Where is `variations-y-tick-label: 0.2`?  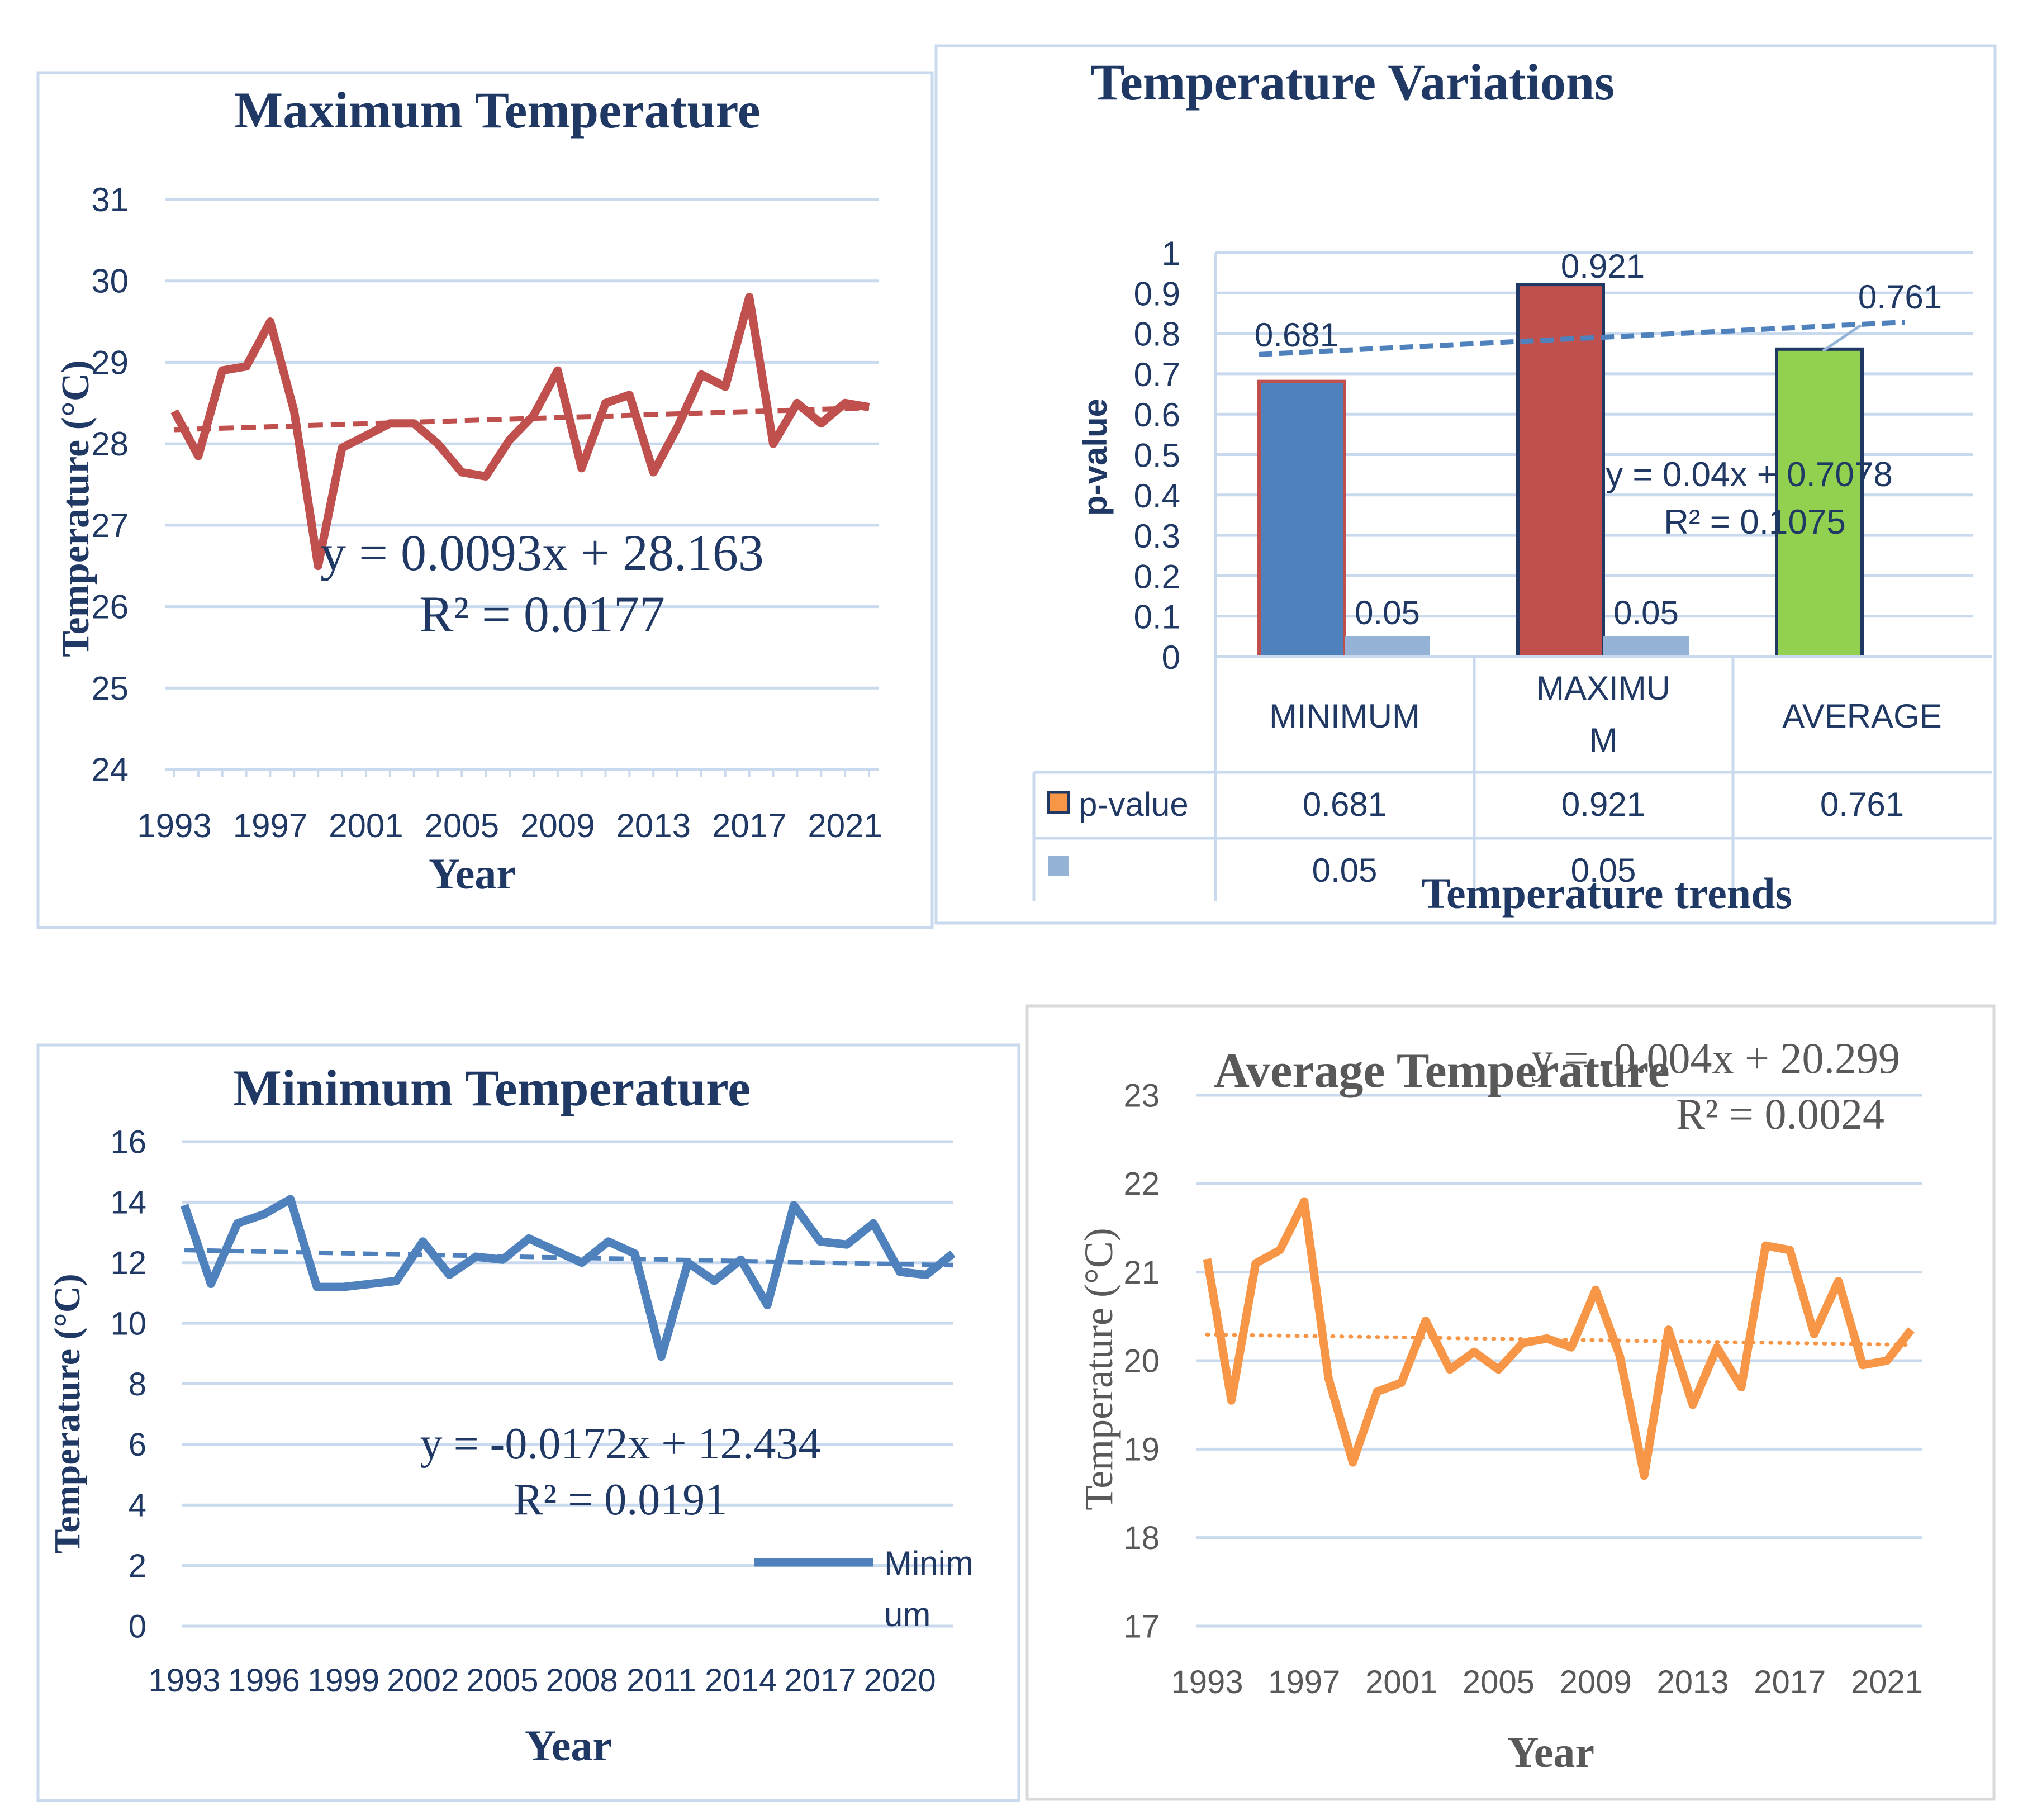 variations-y-tick-label: 0.2 is located at coordinates (1157, 577).